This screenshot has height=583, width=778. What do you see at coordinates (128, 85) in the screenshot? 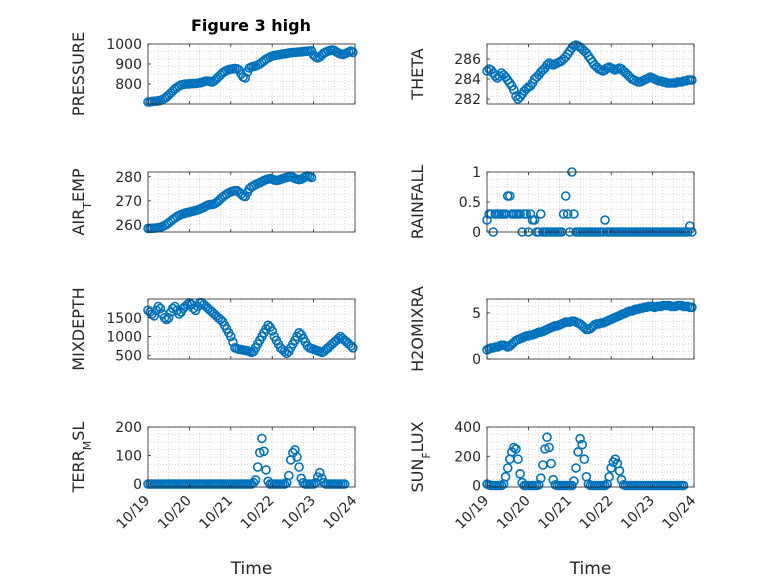
I see `y-tick-label: 800` at bounding box center [128, 85].